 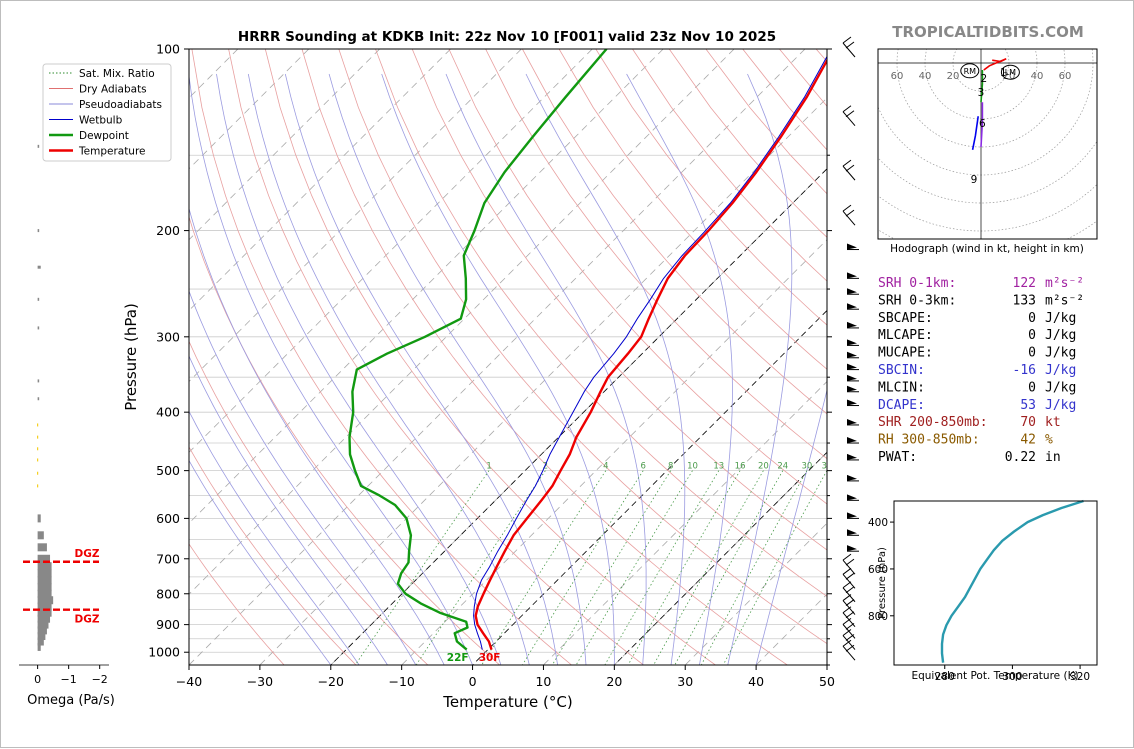 What do you see at coordinates (1003, 73) in the screenshot?
I see `hodograph-height-label: 1` at bounding box center [1003, 73].